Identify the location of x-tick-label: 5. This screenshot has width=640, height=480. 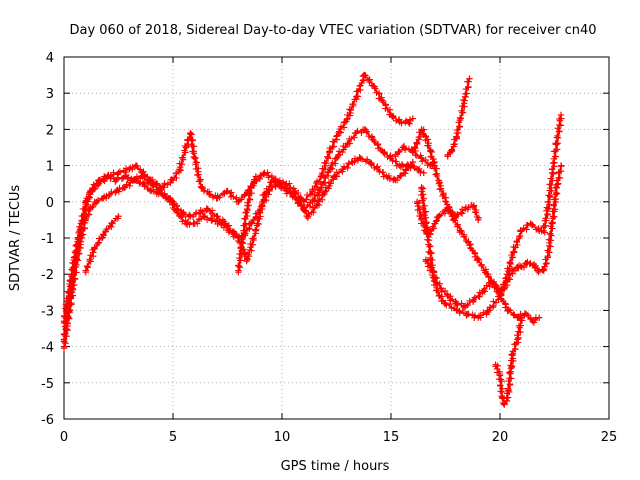
(173, 437).